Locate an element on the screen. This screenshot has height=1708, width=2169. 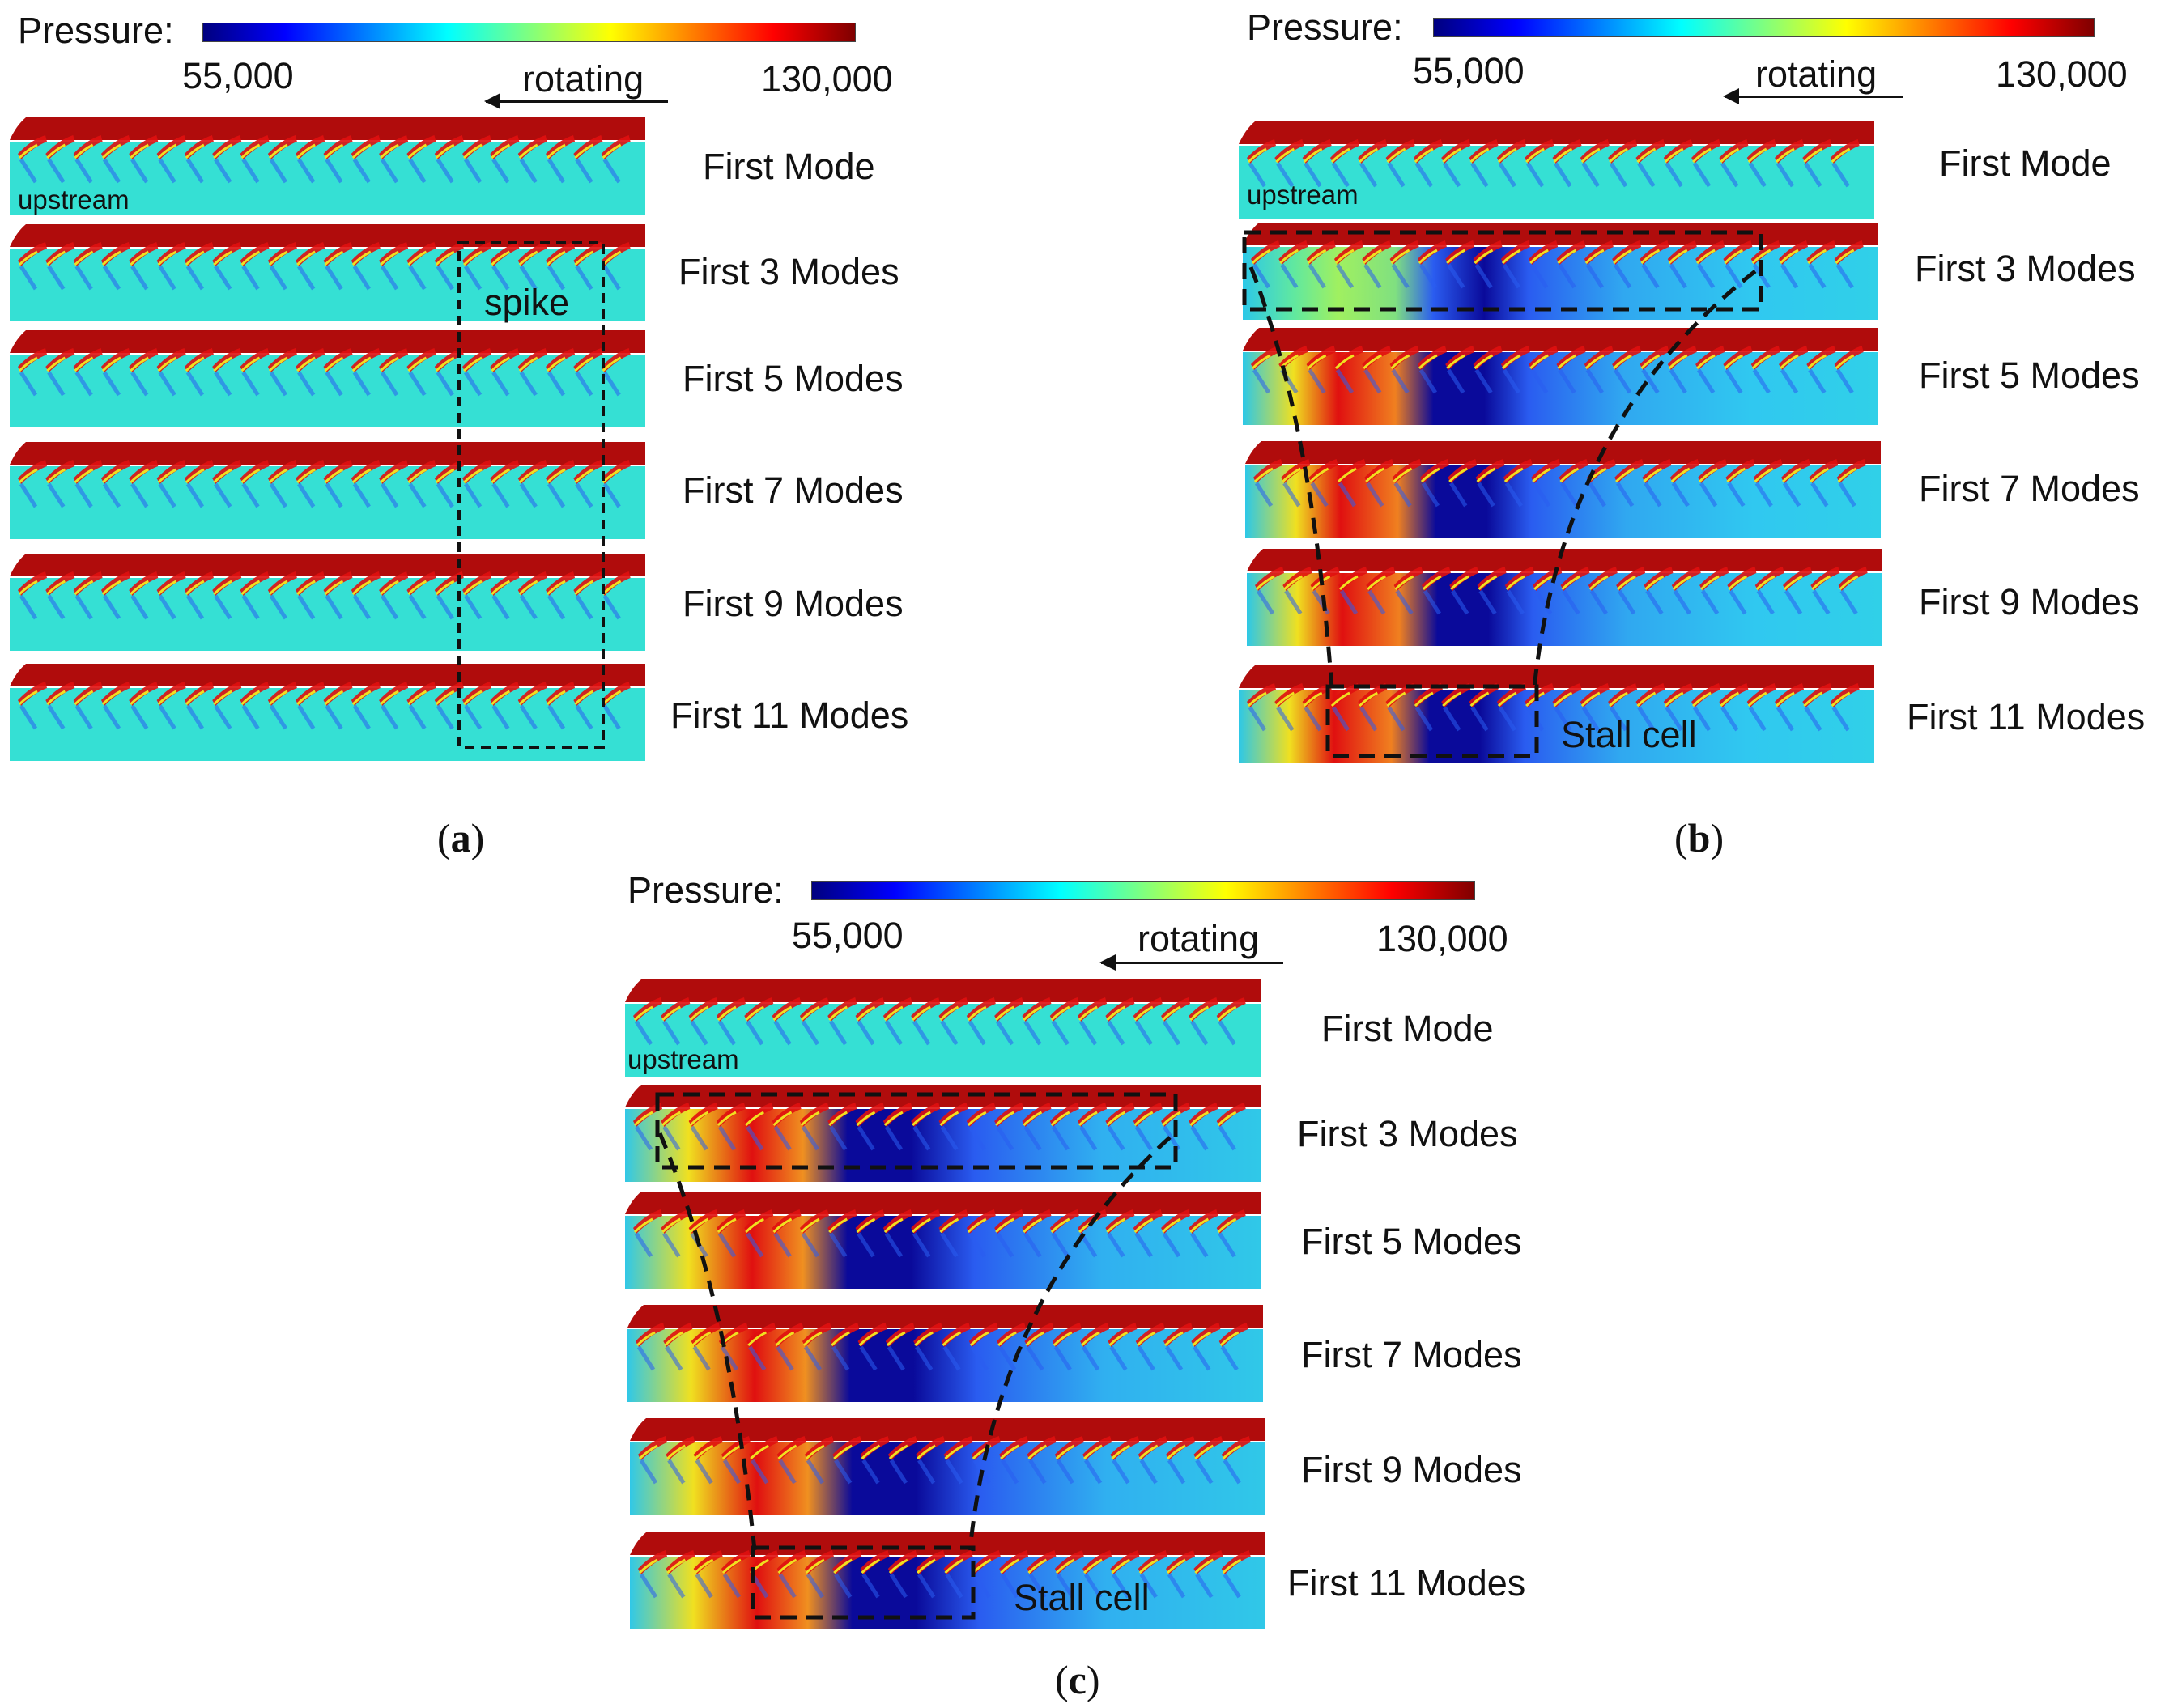
caption-a: (a) is located at coordinates (461, 837).